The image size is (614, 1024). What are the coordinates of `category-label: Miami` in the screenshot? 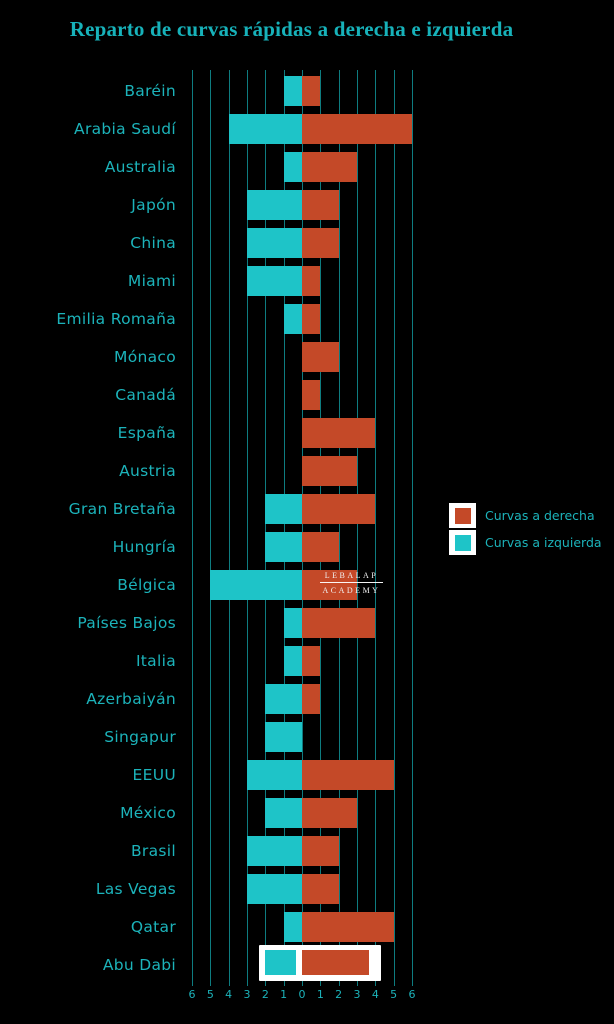 It's located at (151, 281).